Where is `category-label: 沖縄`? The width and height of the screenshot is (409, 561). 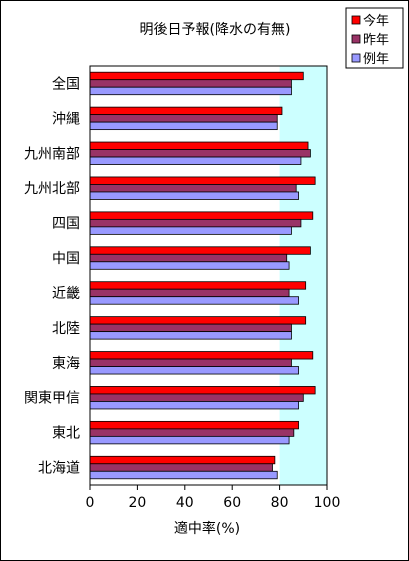
category-label: 沖縄 is located at coordinates (66, 119).